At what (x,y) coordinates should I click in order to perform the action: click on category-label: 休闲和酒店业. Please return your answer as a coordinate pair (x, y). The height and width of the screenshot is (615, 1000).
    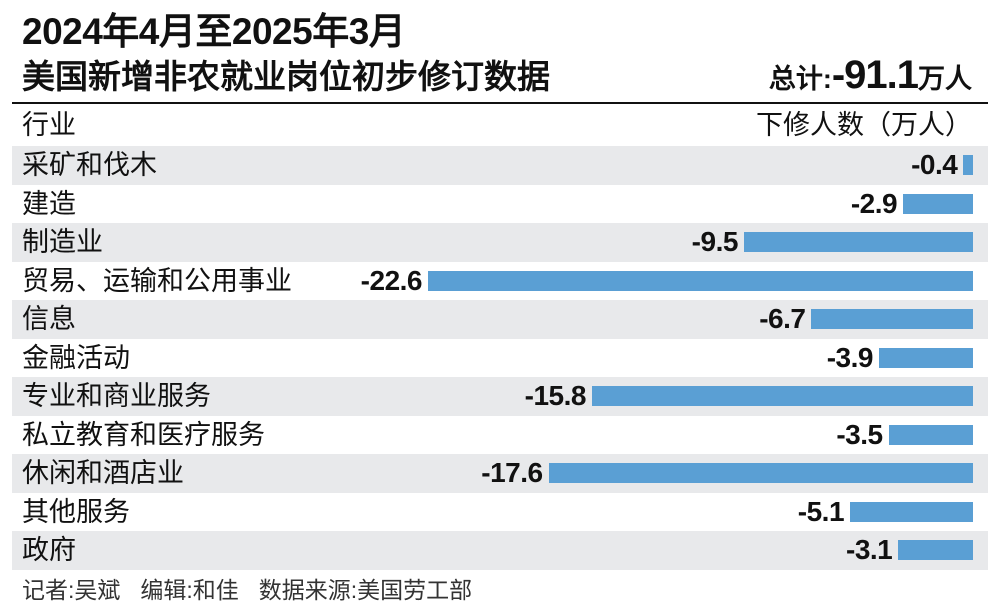
    Looking at the image, I should click on (103, 473).